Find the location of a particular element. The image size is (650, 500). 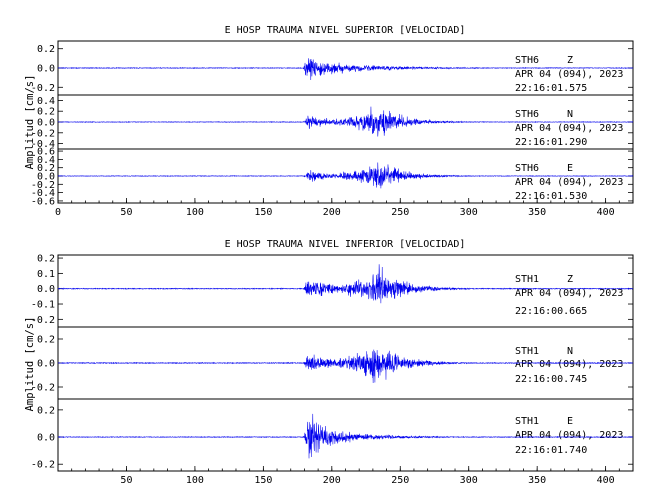

x-axis-ticks-inferior: 50 100 150 200 250 300 350 400 is located at coordinates (345, 476).